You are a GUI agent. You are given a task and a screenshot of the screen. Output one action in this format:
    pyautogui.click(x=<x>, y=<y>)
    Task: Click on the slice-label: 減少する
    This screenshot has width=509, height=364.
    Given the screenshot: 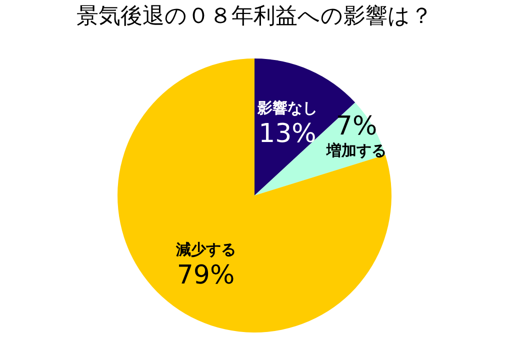 What is the action you would take?
    pyautogui.click(x=205, y=249)
    